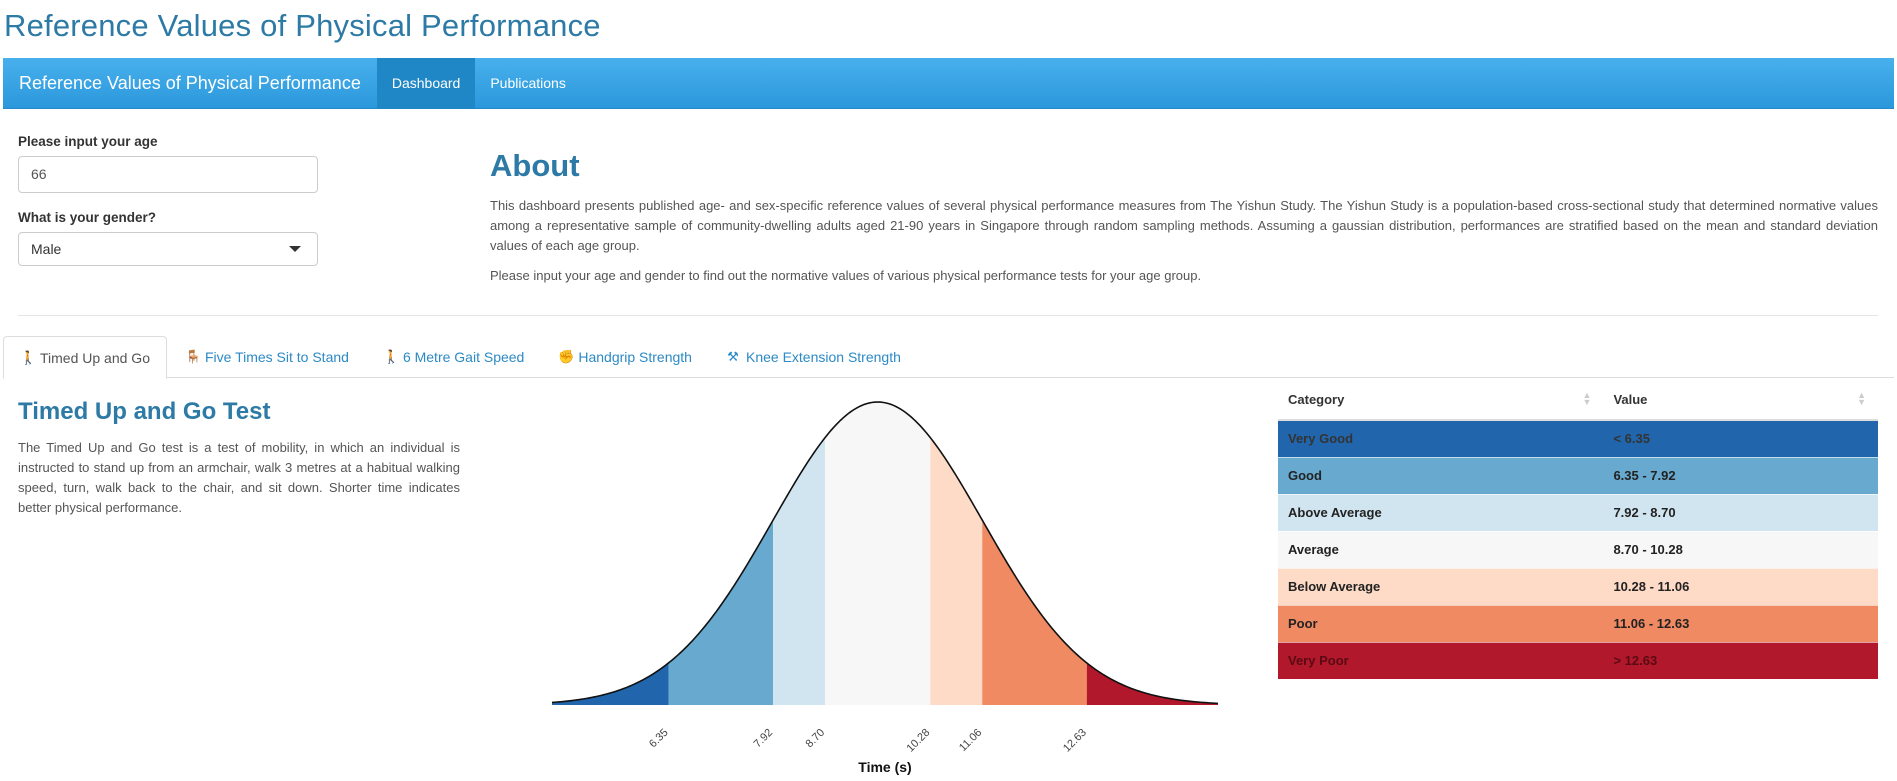 This screenshot has height=781, width=1897. I want to click on value-cell: 7.92 - 8.70, so click(1740, 512).